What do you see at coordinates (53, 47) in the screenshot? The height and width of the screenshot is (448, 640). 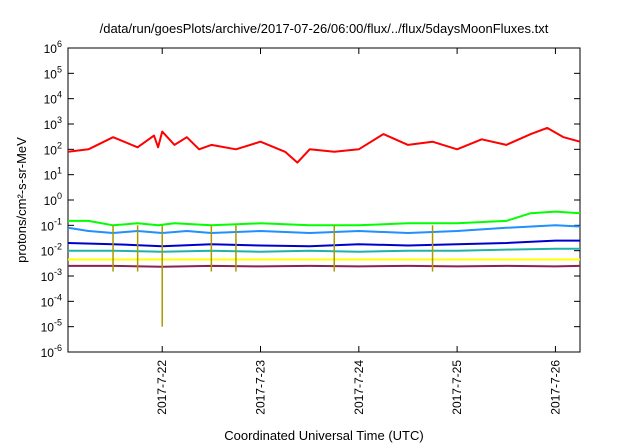 I see `y-tick-label: 10⁶` at bounding box center [53, 47].